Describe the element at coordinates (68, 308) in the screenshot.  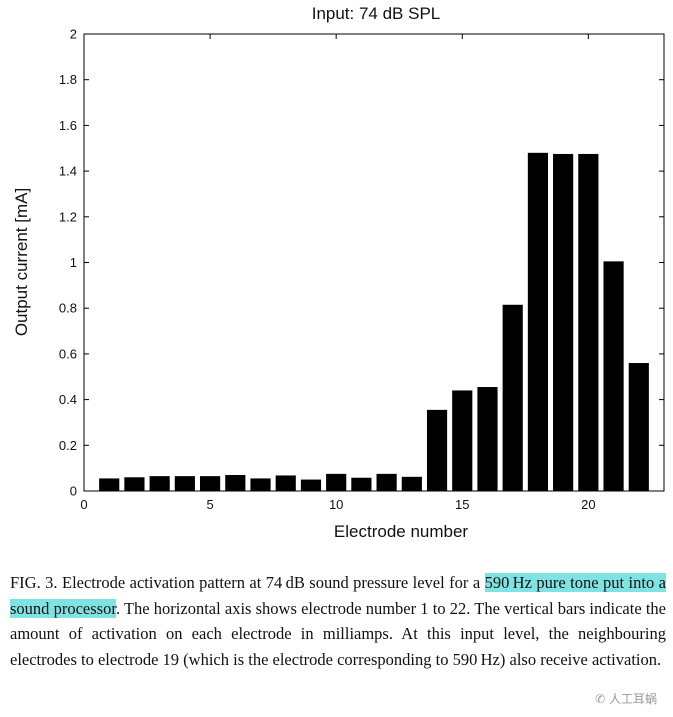
I see `y-tick-label: 0.8` at that location.